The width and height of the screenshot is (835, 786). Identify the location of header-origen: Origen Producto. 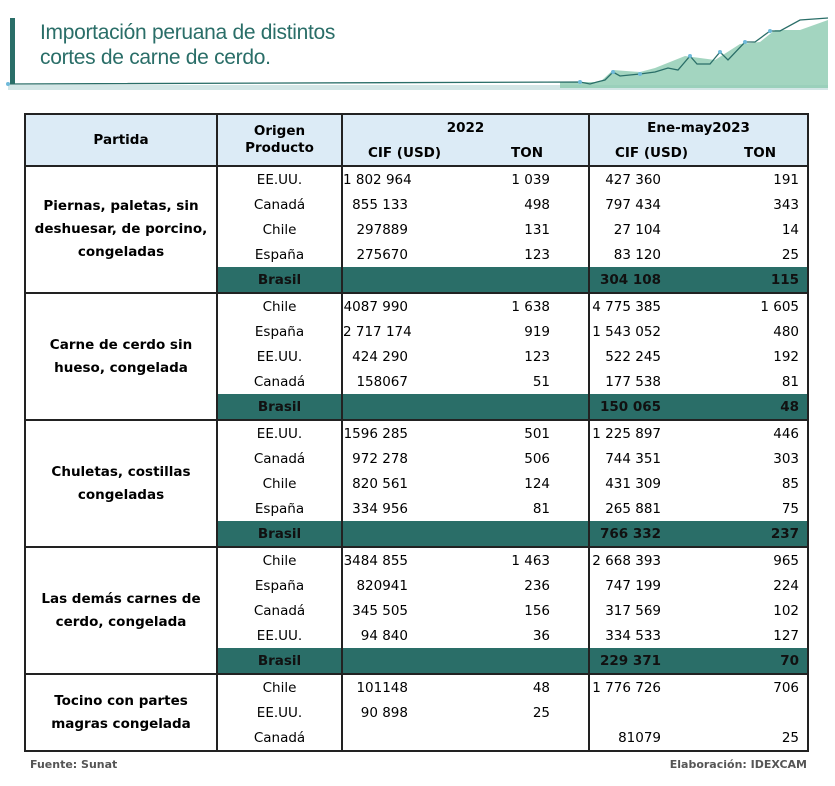
(279, 140).